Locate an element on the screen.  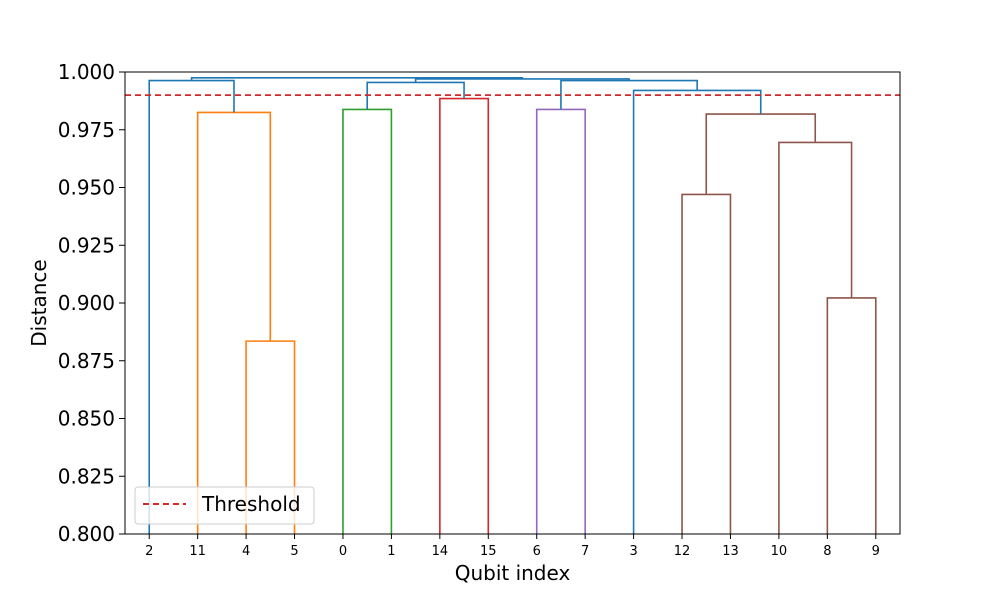
y-tick-label-6: 0.950 is located at coordinates (86, 188).